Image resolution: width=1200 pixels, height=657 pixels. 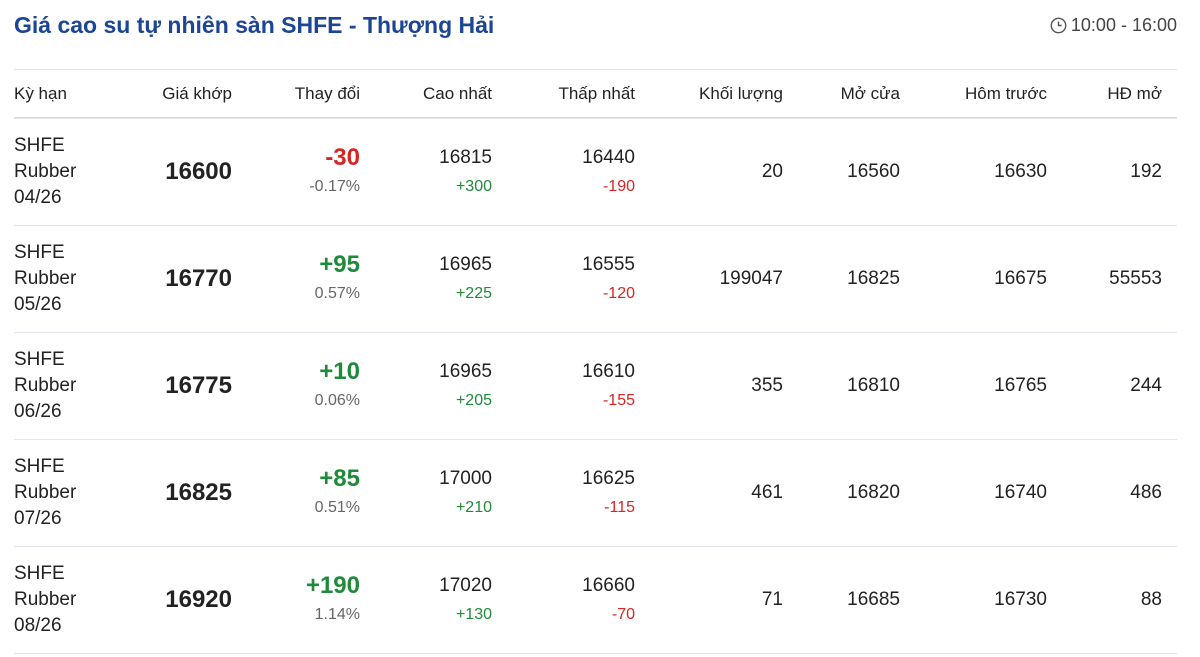 What do you see at coordinates (870, 93) in the screenshot?
I see `col-open: Mở cửa` at bounding box center [870, 93].